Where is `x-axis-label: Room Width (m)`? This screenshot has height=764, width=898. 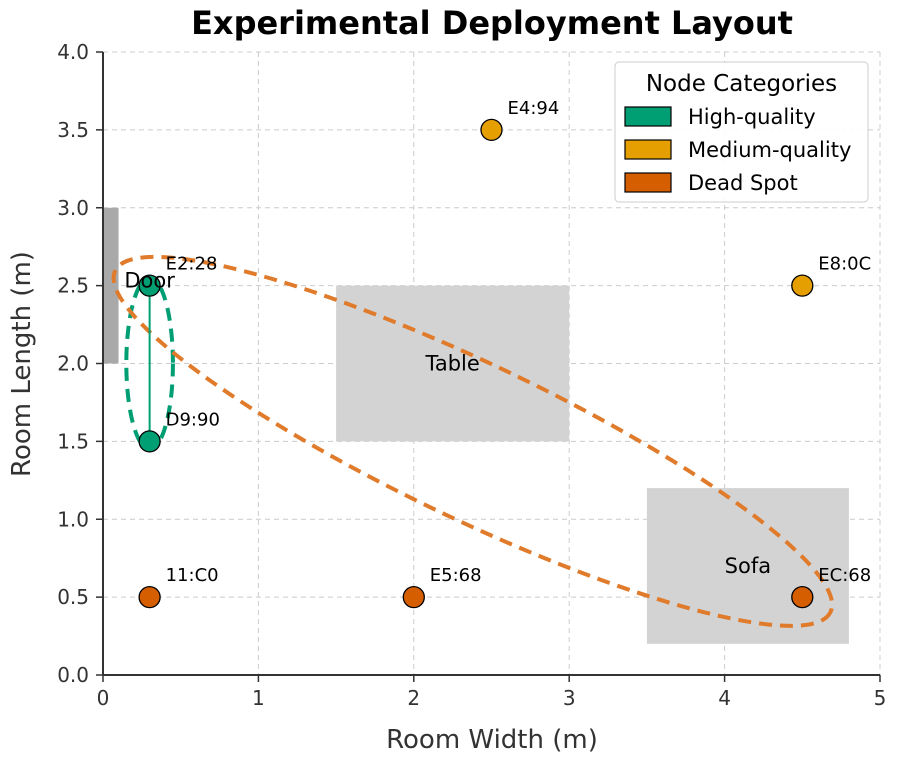
x-axis-label: Room Width (m) is located at coordinates (492, 740).